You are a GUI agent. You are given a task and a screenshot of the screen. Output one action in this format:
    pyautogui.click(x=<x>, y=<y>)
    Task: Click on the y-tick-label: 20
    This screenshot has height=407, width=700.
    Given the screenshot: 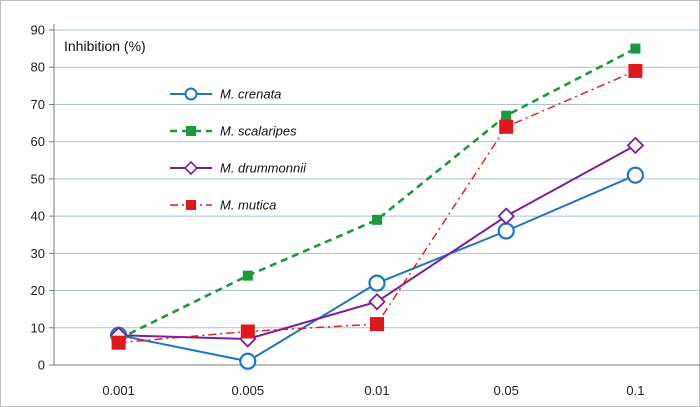 What is the action you would take?
    pyautogui.click(x=38, y=290)
    